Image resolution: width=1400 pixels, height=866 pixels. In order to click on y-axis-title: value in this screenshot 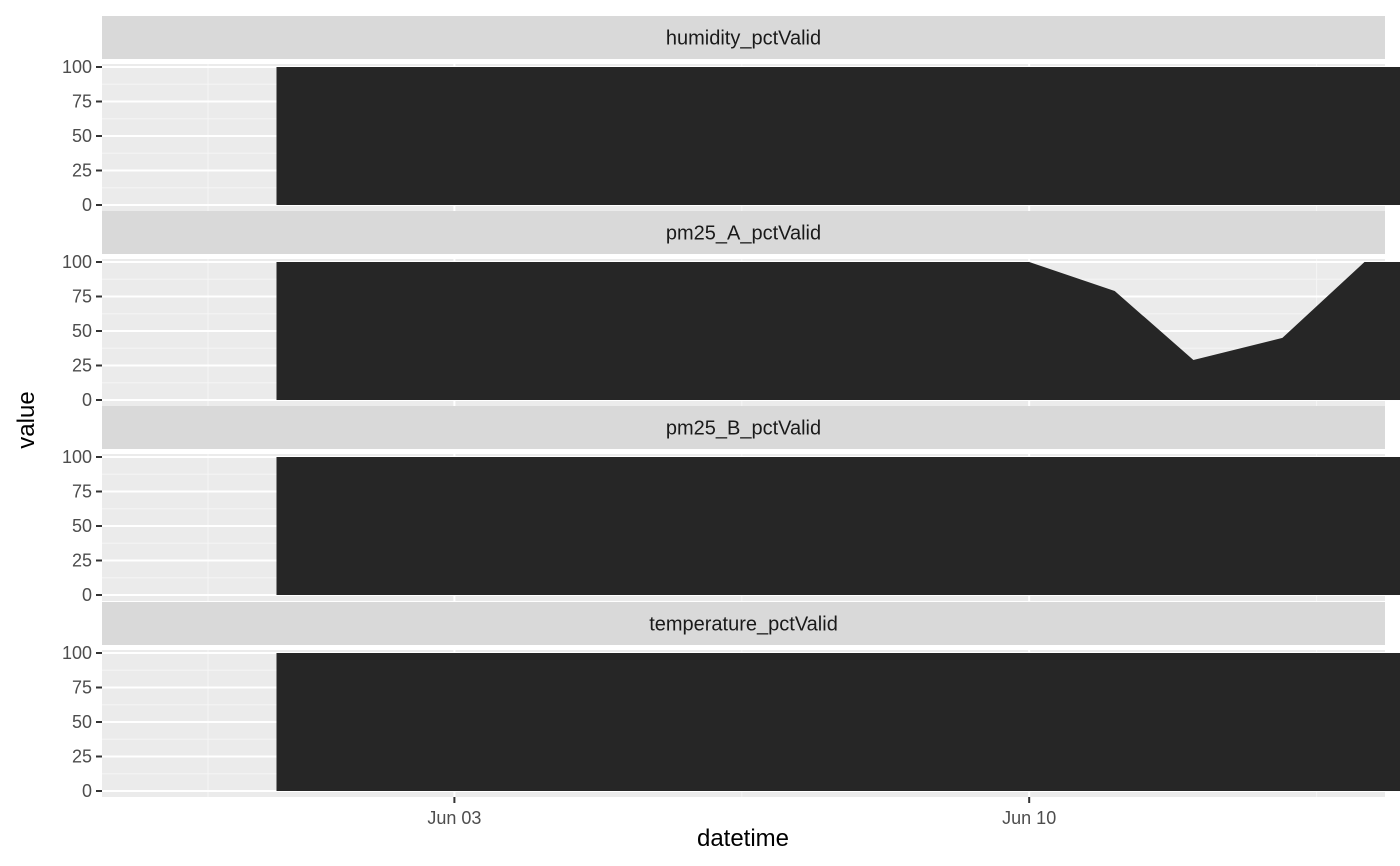, I will do `click(26, 419)`.